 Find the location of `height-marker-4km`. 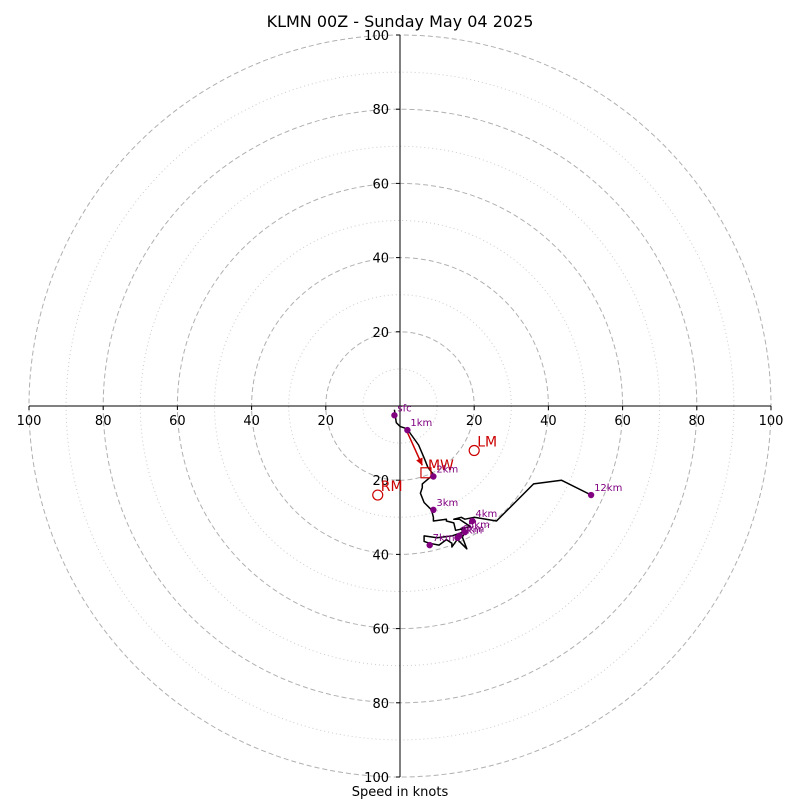

height-marker-4km is located at coordinates (472, 521).